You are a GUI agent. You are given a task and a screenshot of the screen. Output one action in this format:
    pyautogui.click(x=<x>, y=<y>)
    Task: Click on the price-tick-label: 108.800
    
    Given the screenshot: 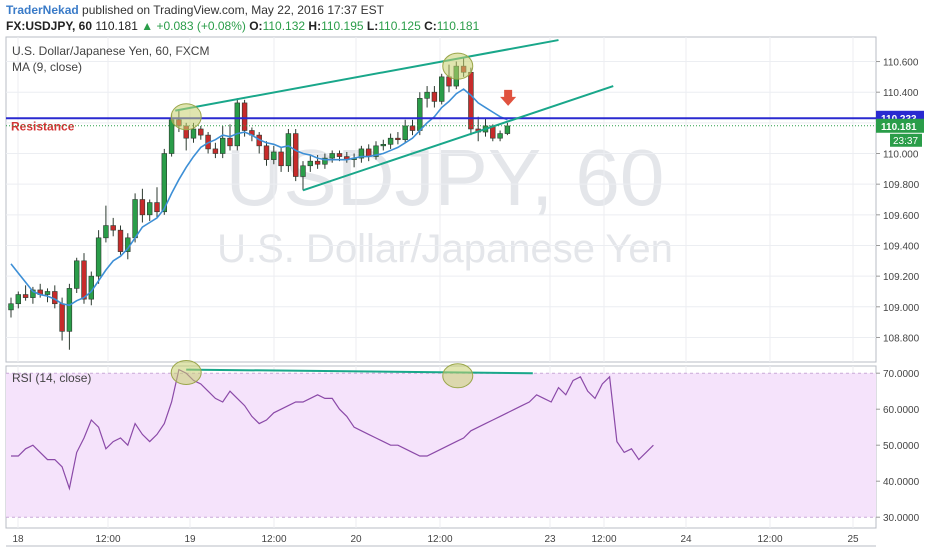 What is the action you would take?
    pyautogui.click(x=901, y=338)
    